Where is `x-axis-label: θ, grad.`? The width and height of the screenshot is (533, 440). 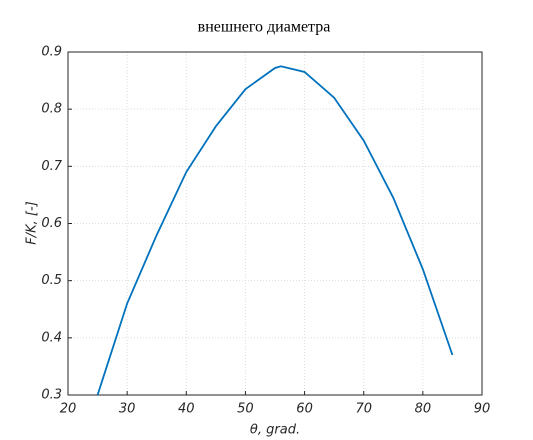 x-axis-label: θ, grad. is located at coordinates (275, 430).